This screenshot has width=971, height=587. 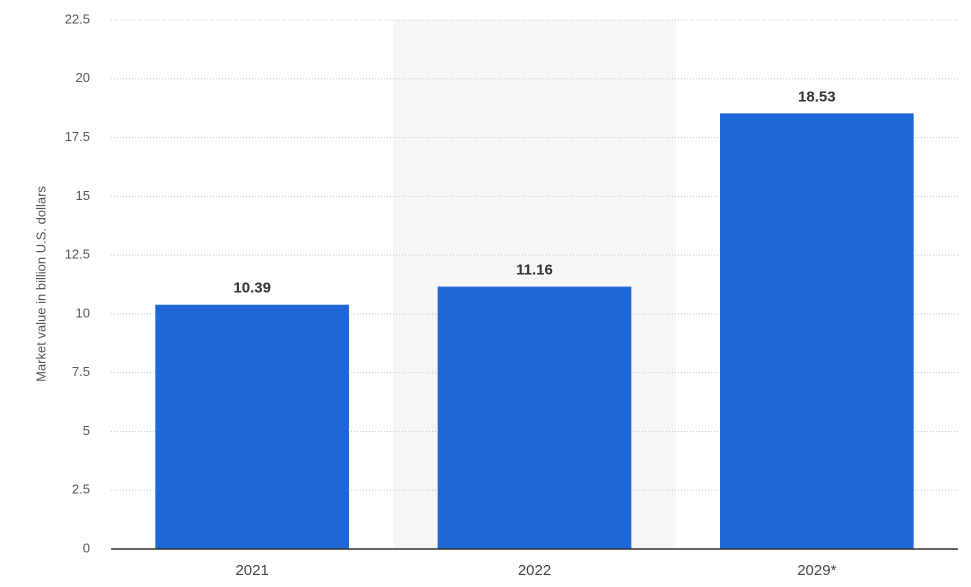 What do you see at coordinates (86, 430) in the screenshot?
I see `y-tick-label: 5` at bounding box center [86, 430].